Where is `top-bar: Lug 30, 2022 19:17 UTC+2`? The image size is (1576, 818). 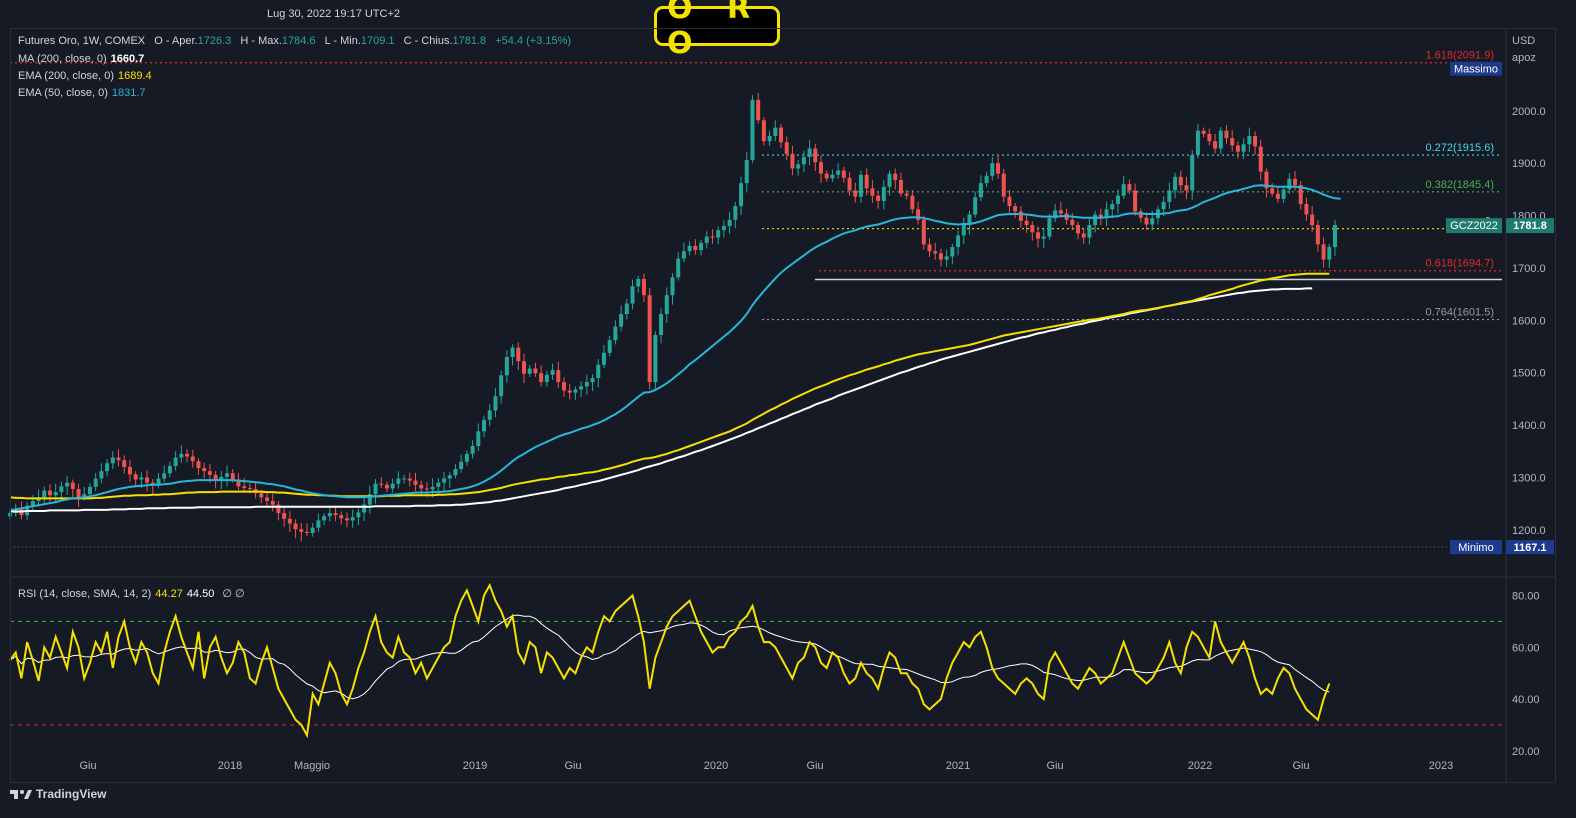 top-bar: Lug 30, 2022 19:17 UTC+2 is located at coordinates (788, 14).